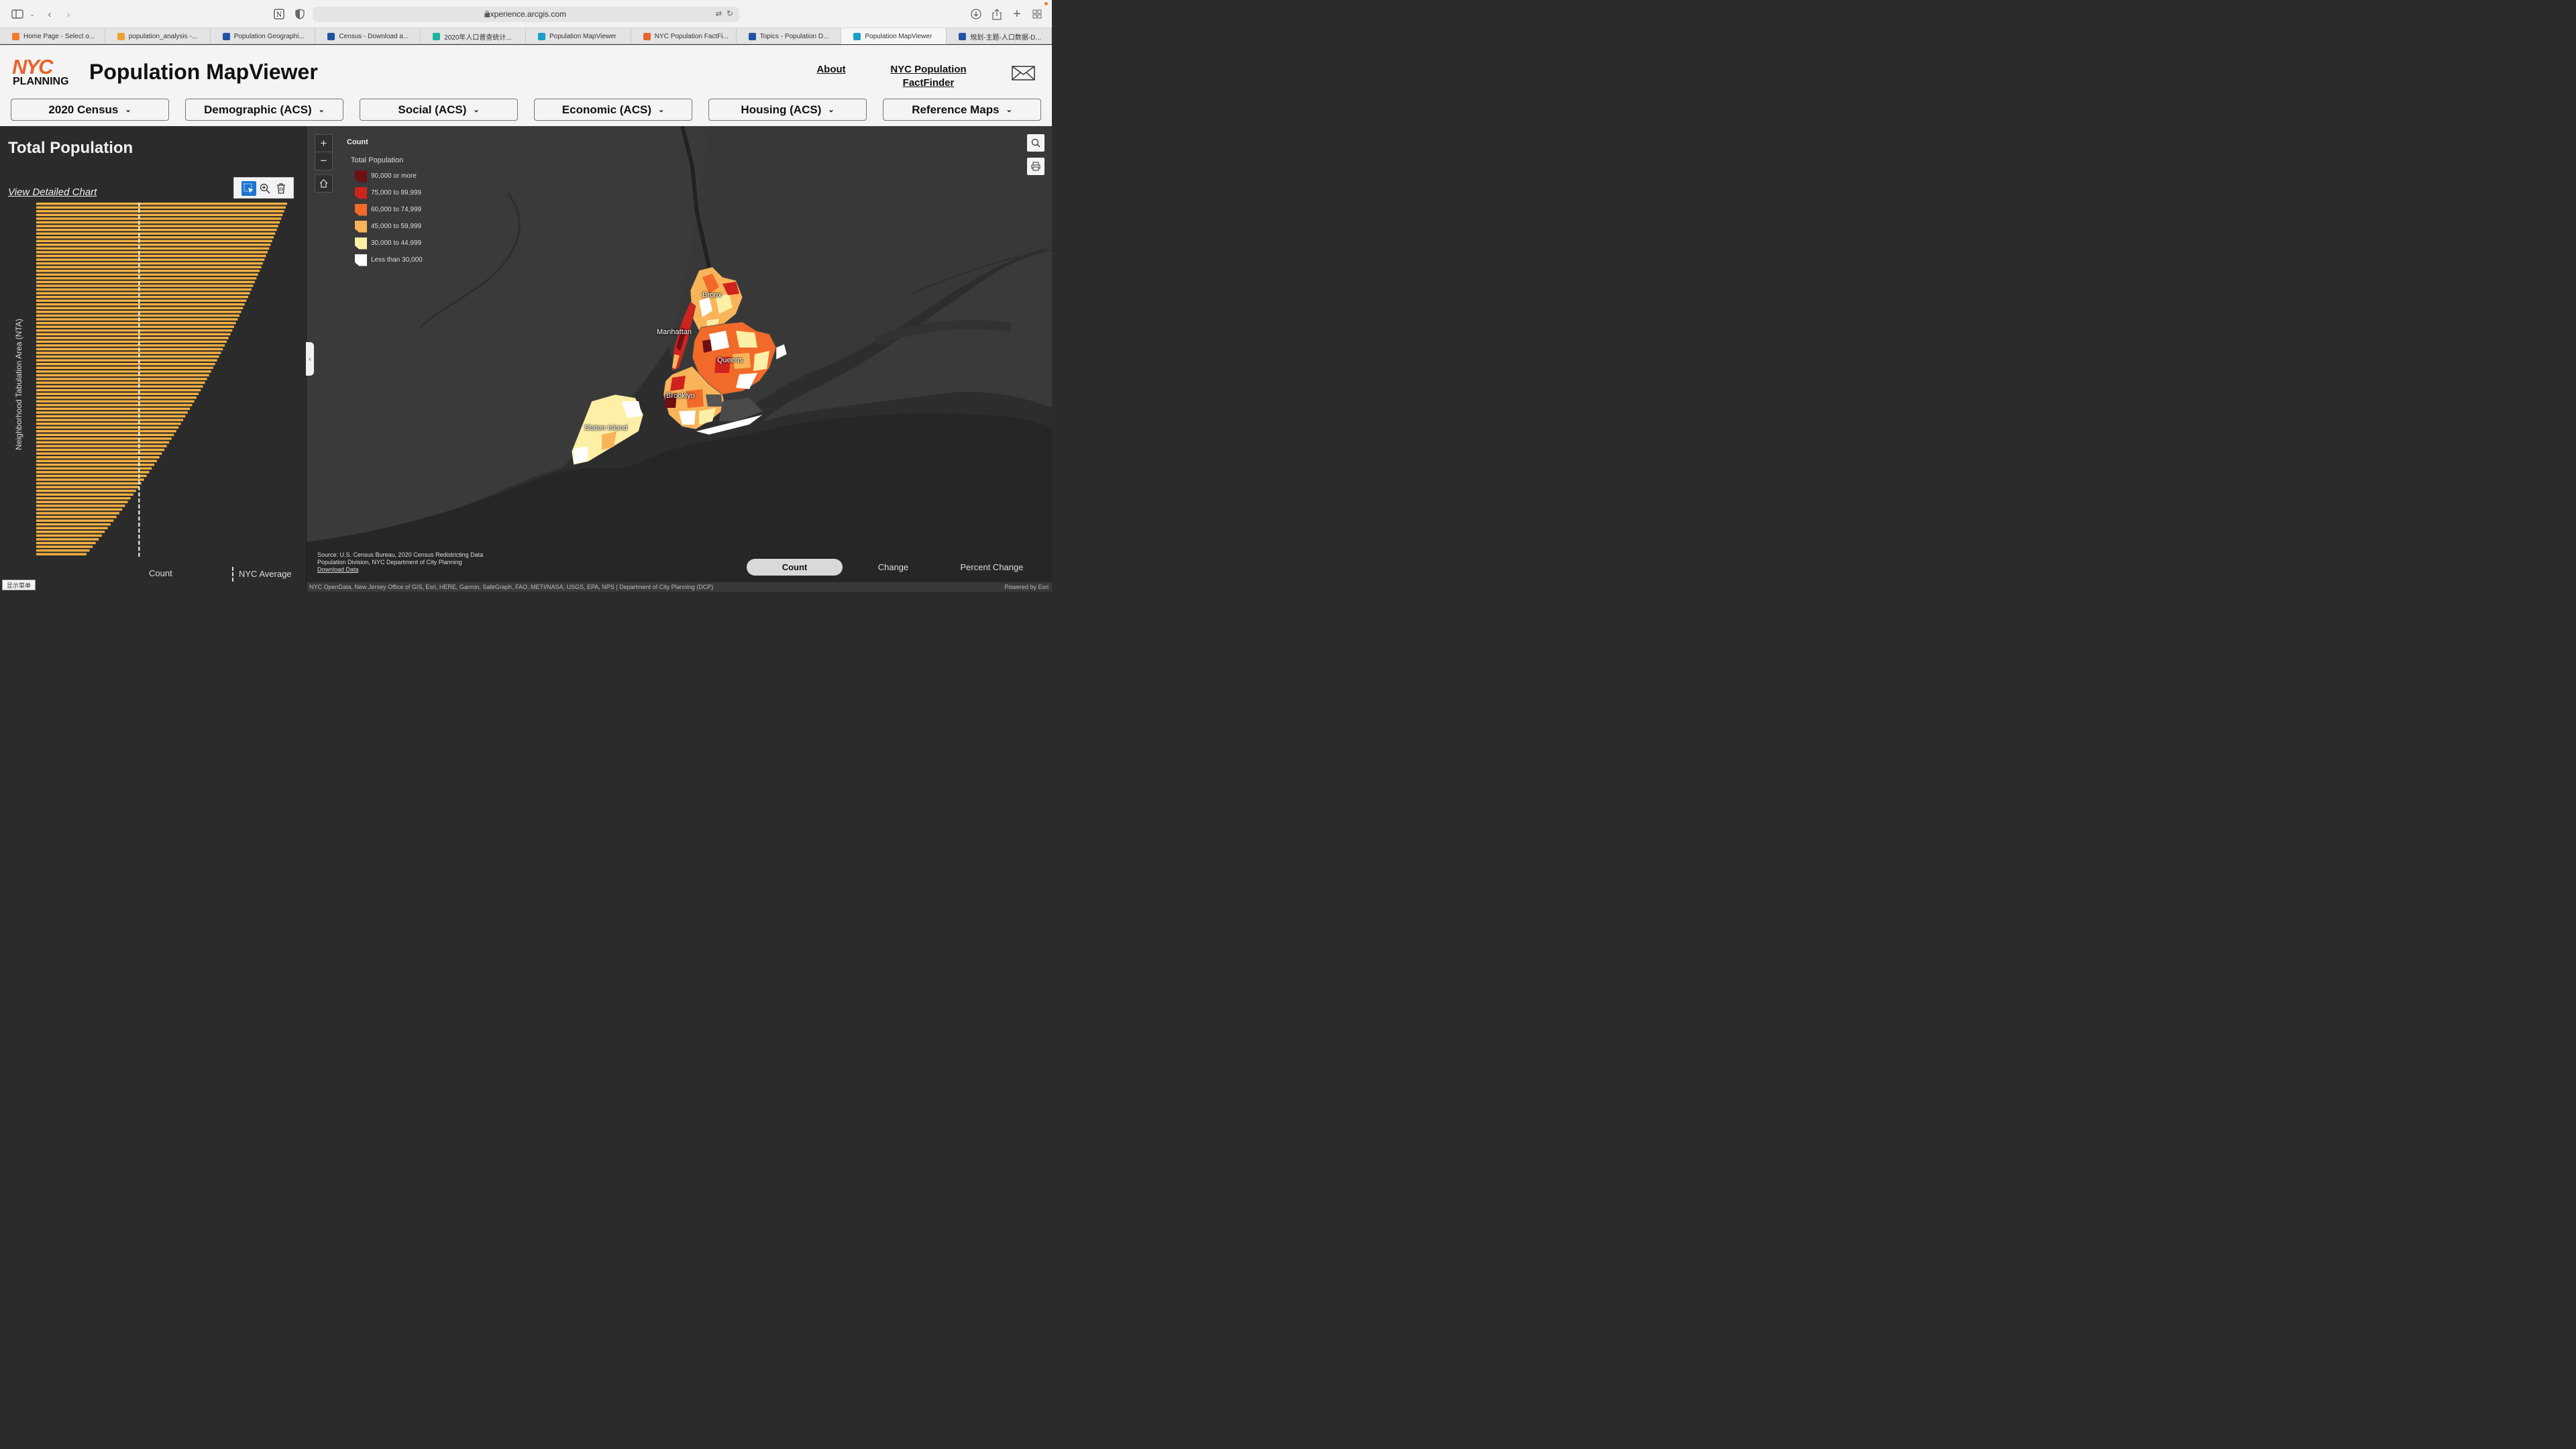 Image resolution: width=2576 pixels, height=1449 pixels. Describe the element at coordinates (1035, 166) in the screenshot. I see `print-icon` at that location.